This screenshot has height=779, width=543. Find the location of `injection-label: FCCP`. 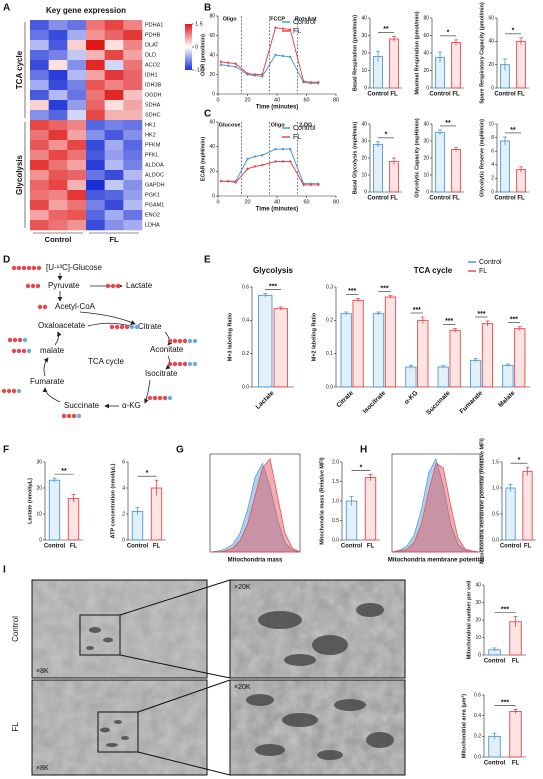

injection-label: FCCP is located at coordinates (277, 19).